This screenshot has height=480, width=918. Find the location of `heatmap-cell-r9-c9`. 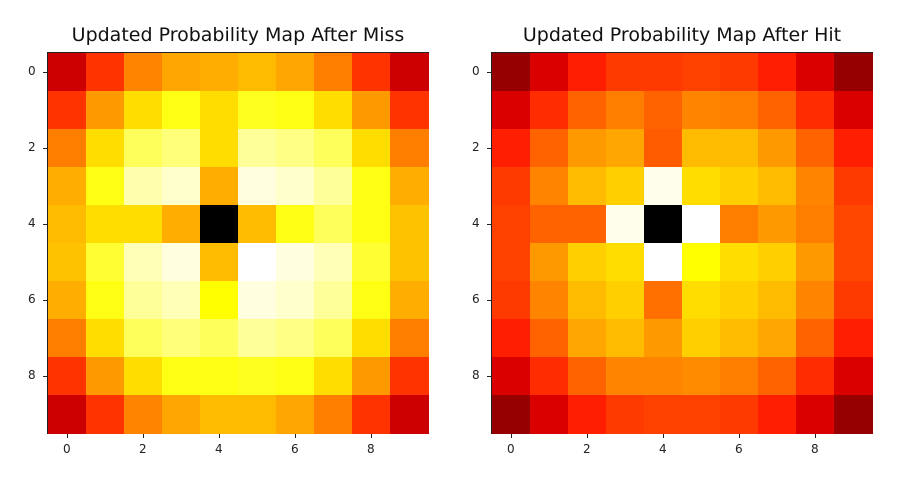

heatmap-cell-r9-c9 is located at coordinates (853, 414).